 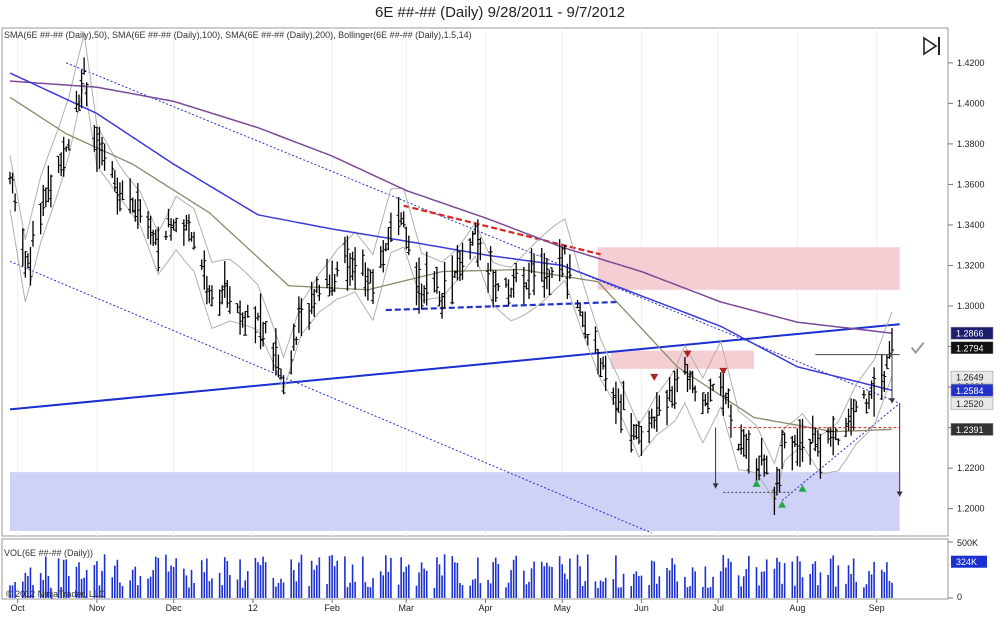 What do you see at coordinates (451, 576) in the screenshot?
I see `volume-bars` at bounding box center [451, 576].